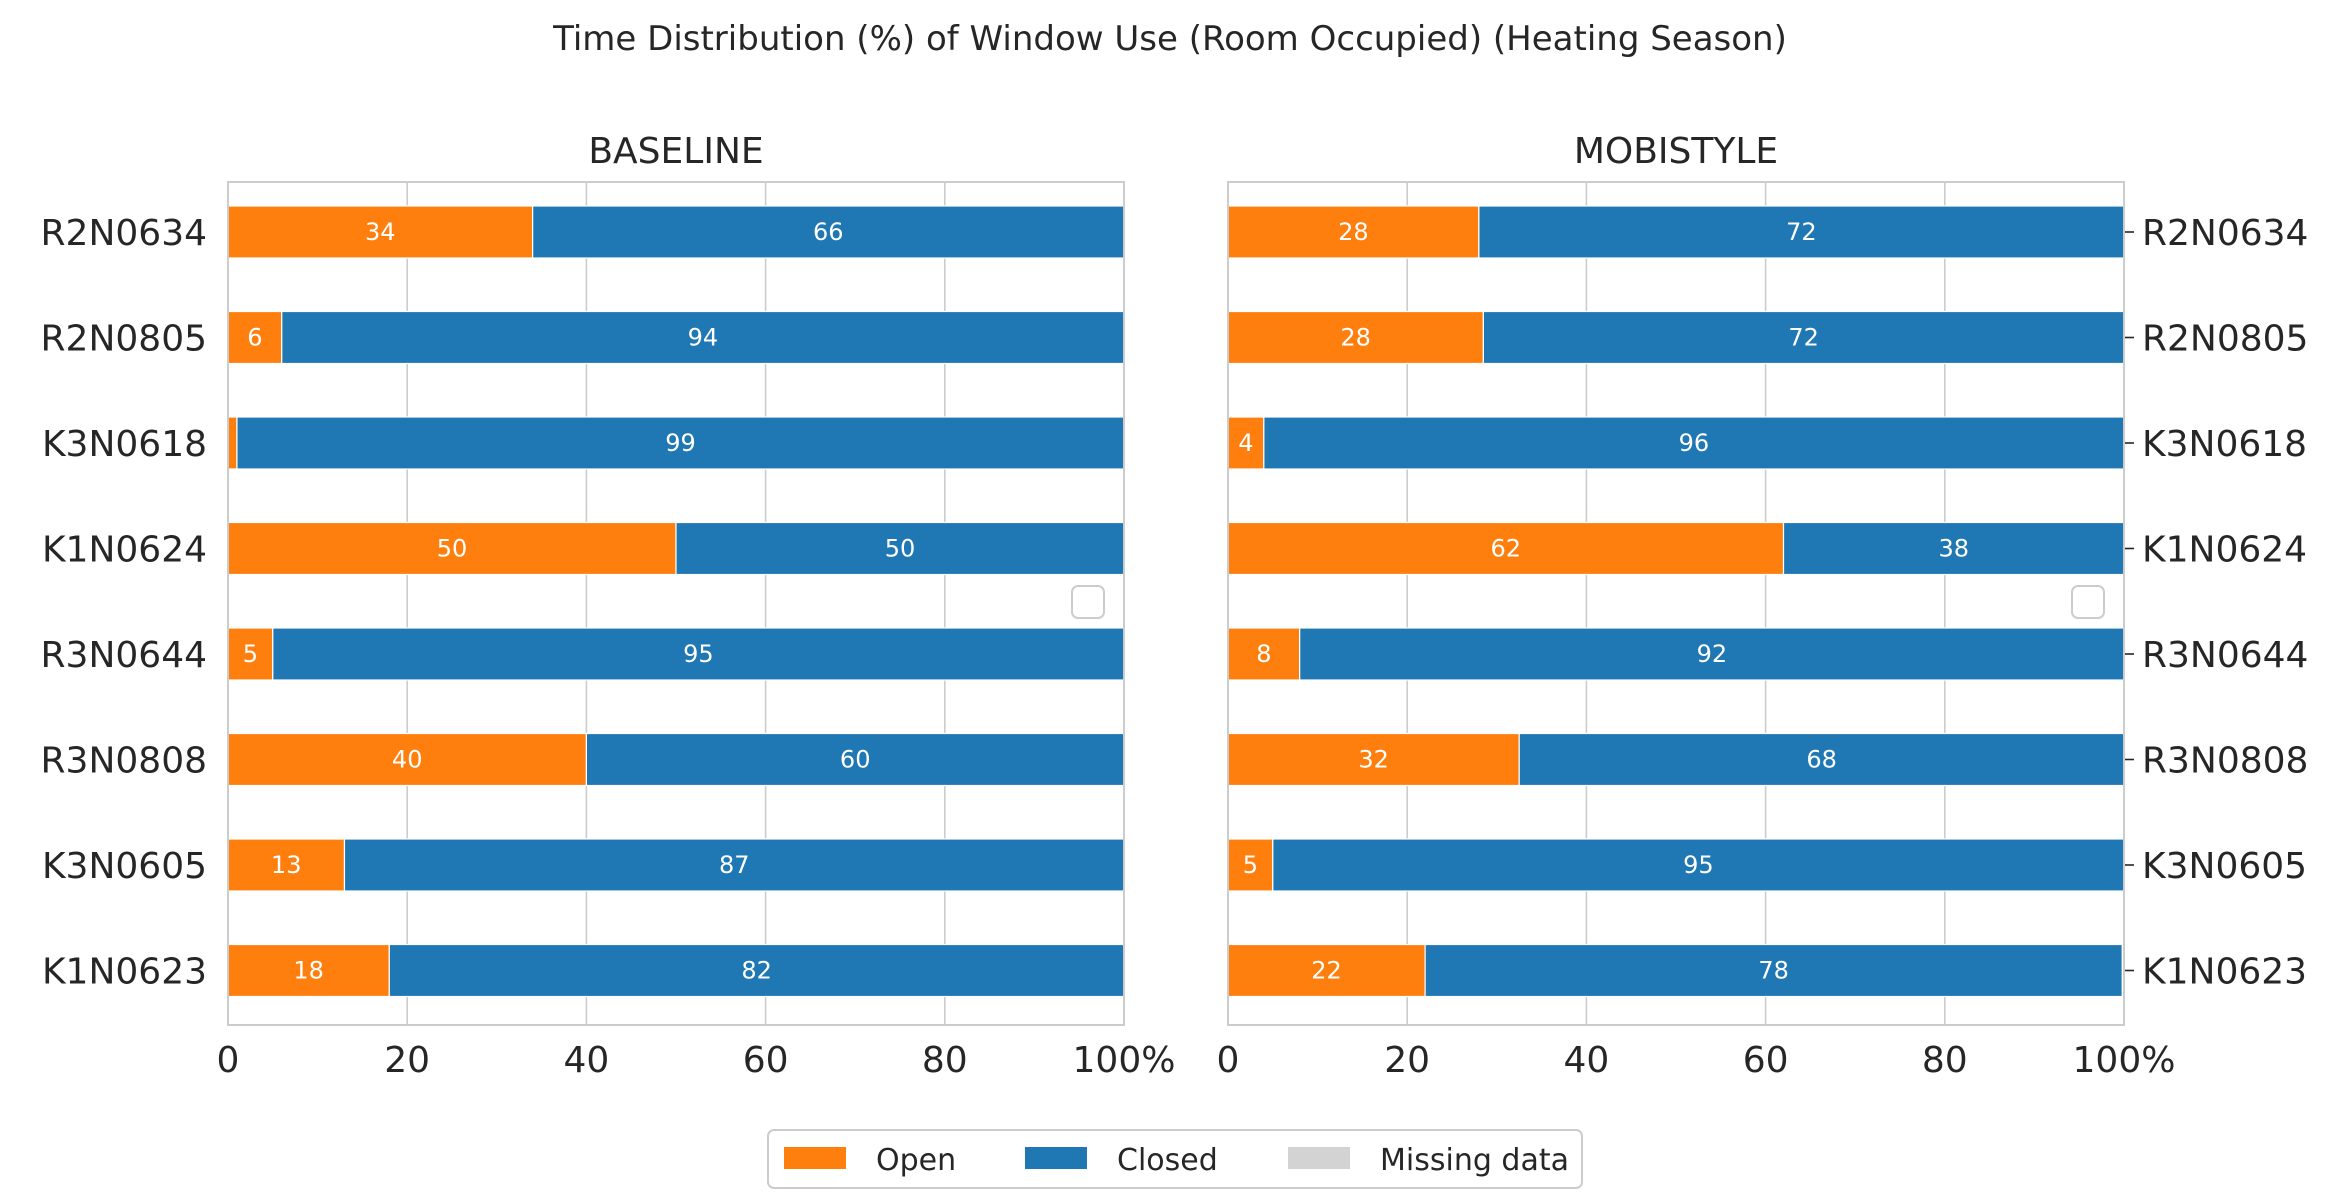  I want to click on data-label-closed-r3n0644: 95, so click(698, 654).